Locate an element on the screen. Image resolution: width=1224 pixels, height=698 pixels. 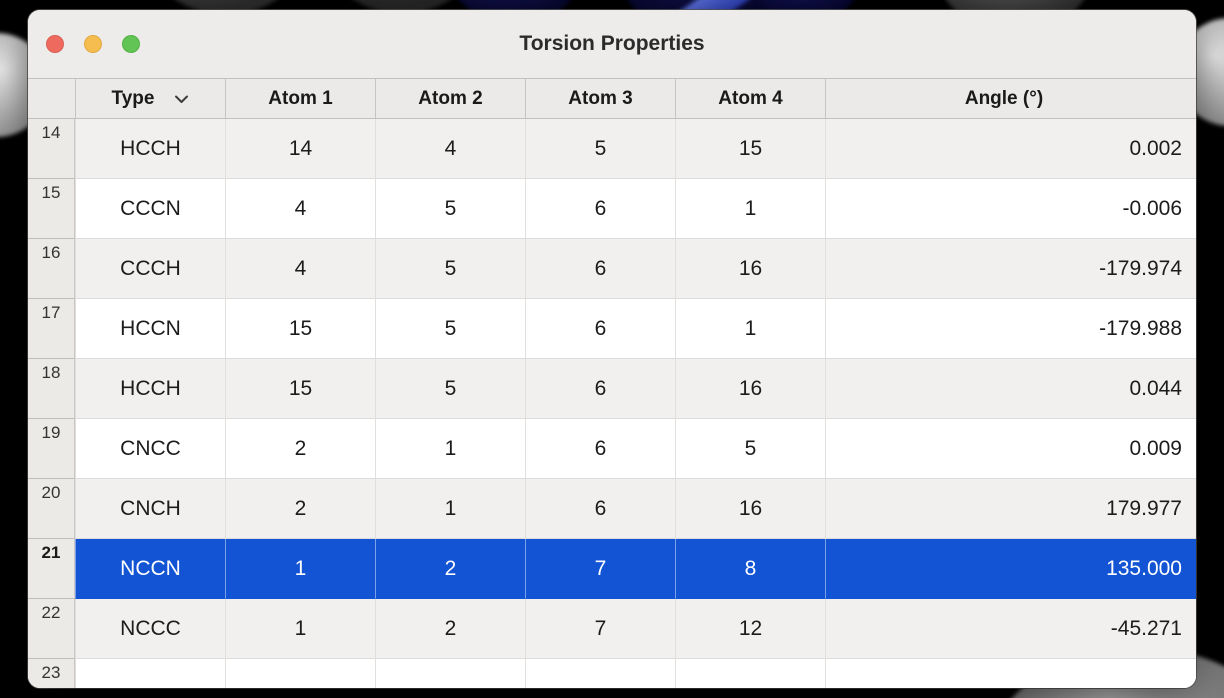
row-number: 16 is located at coordinates (51, 269).